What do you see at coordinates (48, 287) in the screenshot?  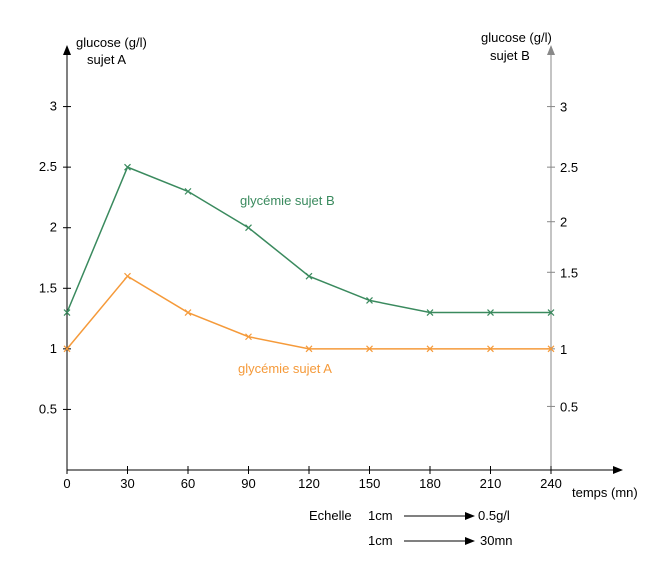 I see `left-y-tick-label: 1.5` at bounding box center [48, 287].